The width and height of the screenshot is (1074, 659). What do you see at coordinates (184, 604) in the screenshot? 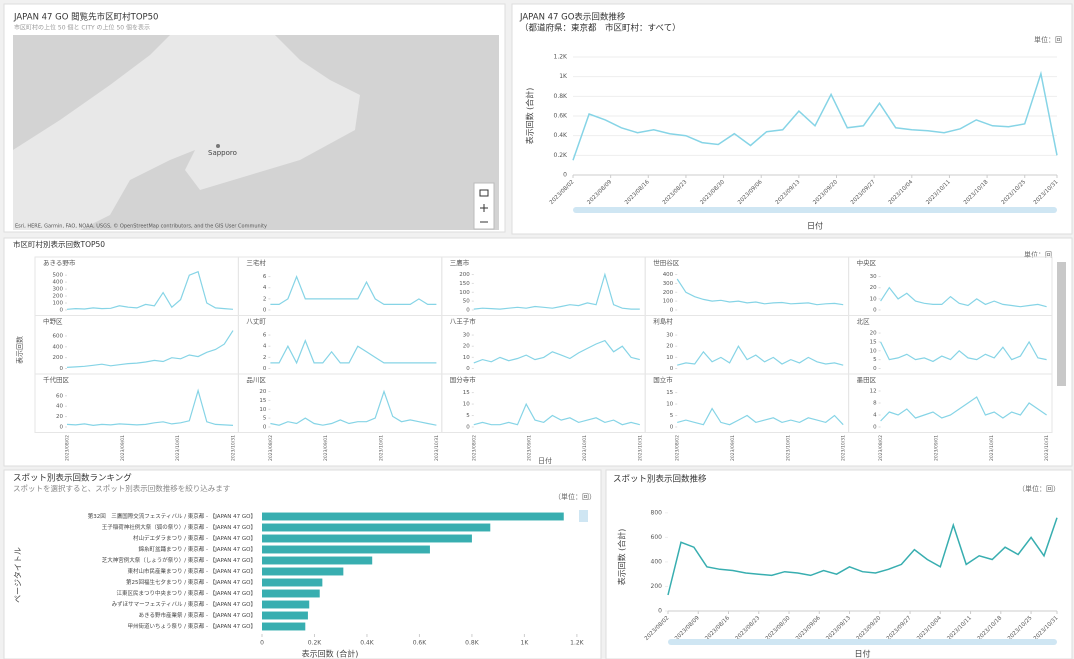
I see `y-tick-label: みずほサマーフェスティバル / 東京都 - 【JAPAN 47 GO】` at bounding box center [184, 604].